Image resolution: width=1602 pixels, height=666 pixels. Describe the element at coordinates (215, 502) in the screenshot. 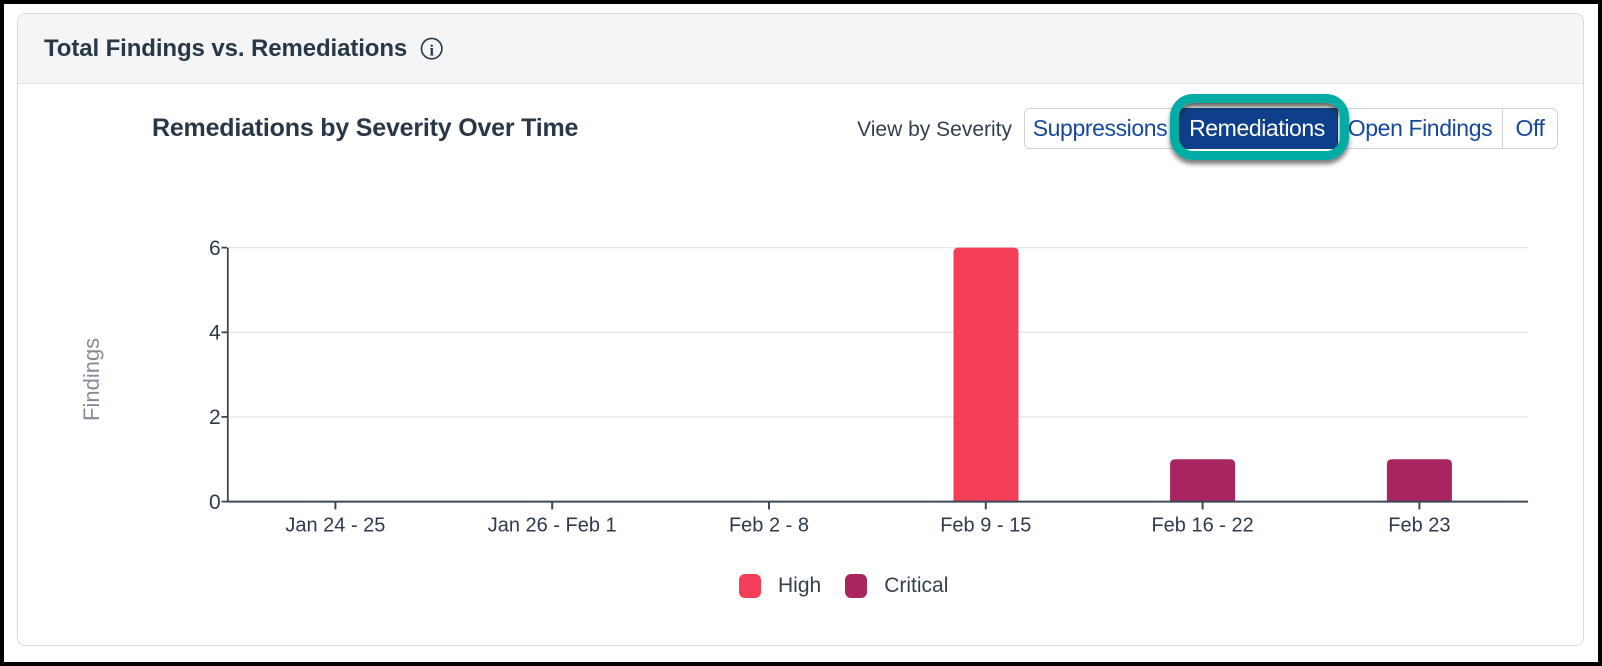

I see `svg-text: 0` at that location.